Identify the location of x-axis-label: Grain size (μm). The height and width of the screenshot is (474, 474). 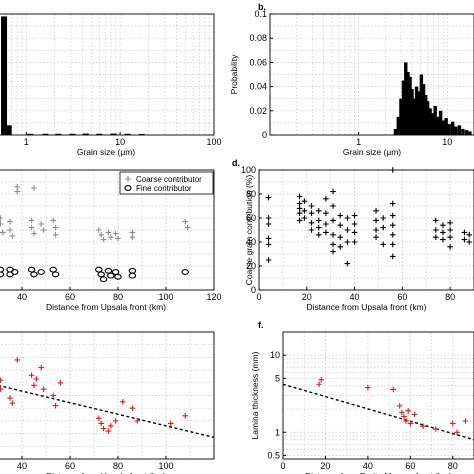
(372, 152).